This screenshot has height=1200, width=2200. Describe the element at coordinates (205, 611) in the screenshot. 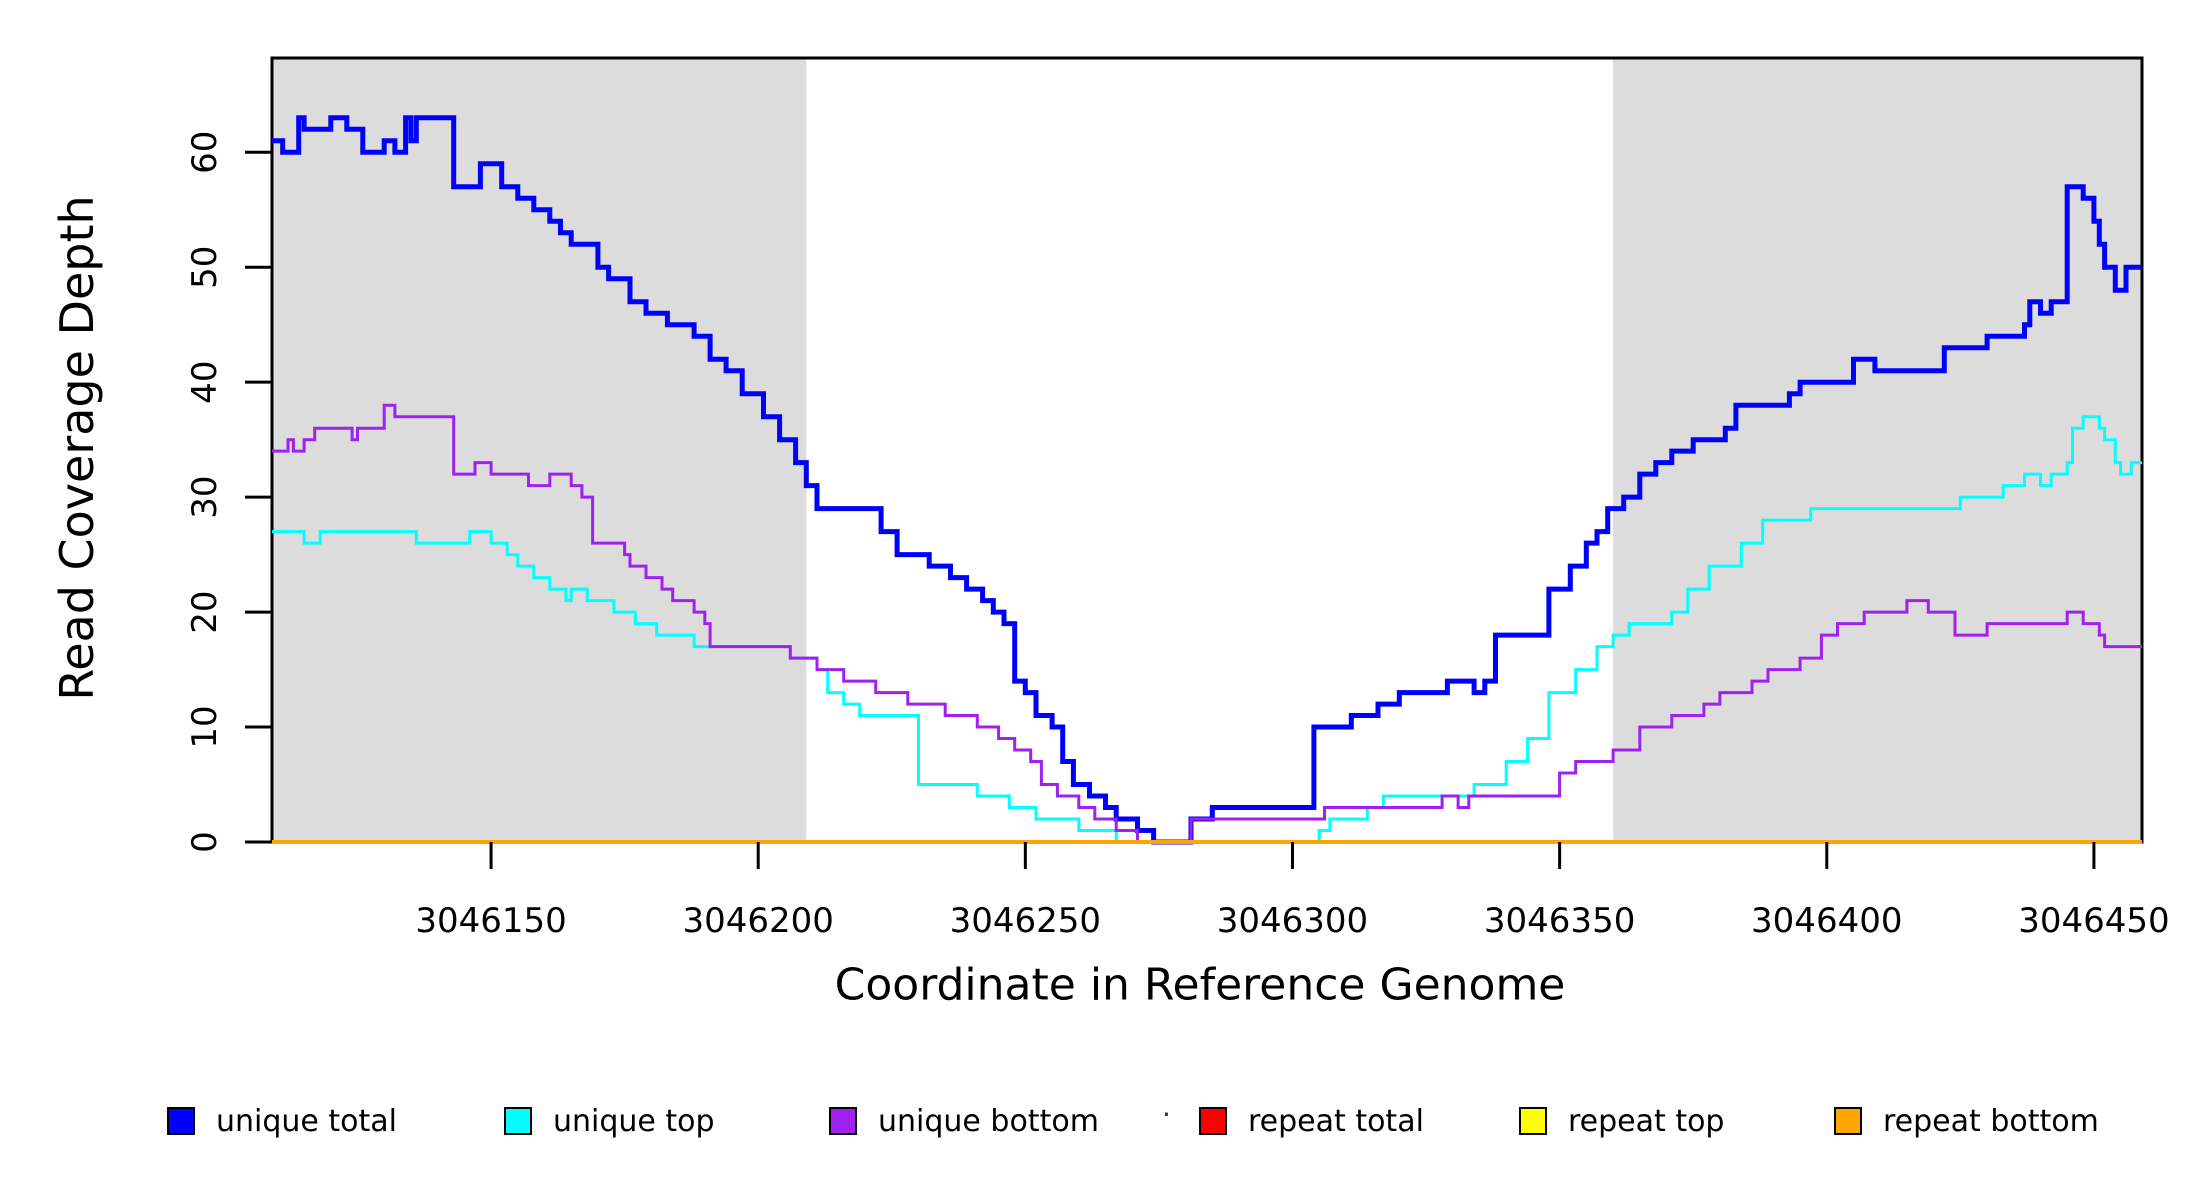

I see `y-tick-label: 20` at that location.